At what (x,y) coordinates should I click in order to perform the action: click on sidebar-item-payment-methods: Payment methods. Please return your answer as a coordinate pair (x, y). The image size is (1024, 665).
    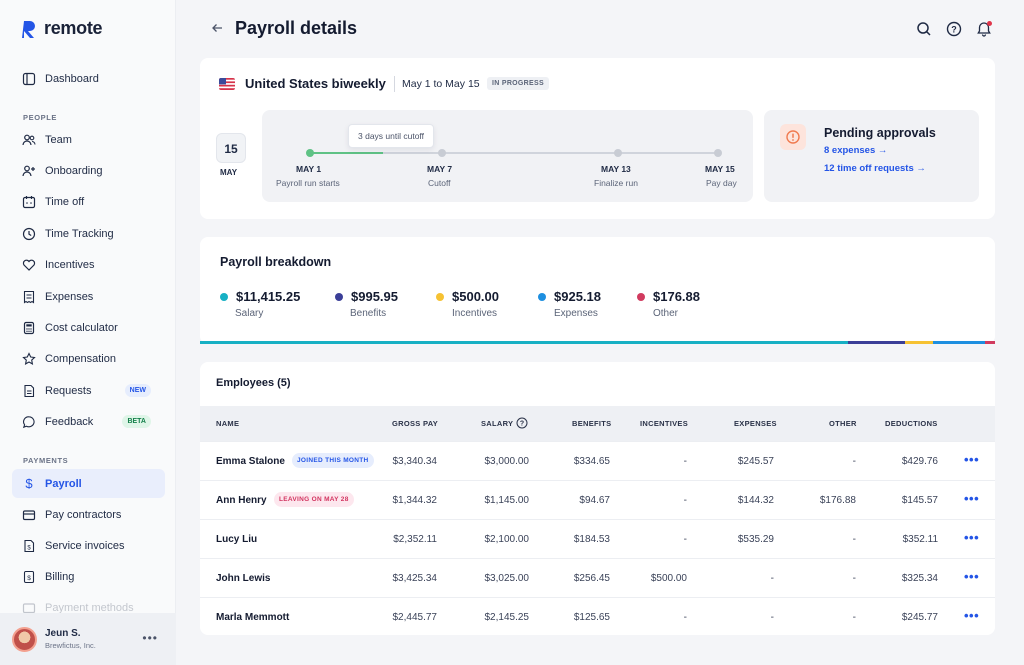
    Looking at the image, I should click on (88, 607).